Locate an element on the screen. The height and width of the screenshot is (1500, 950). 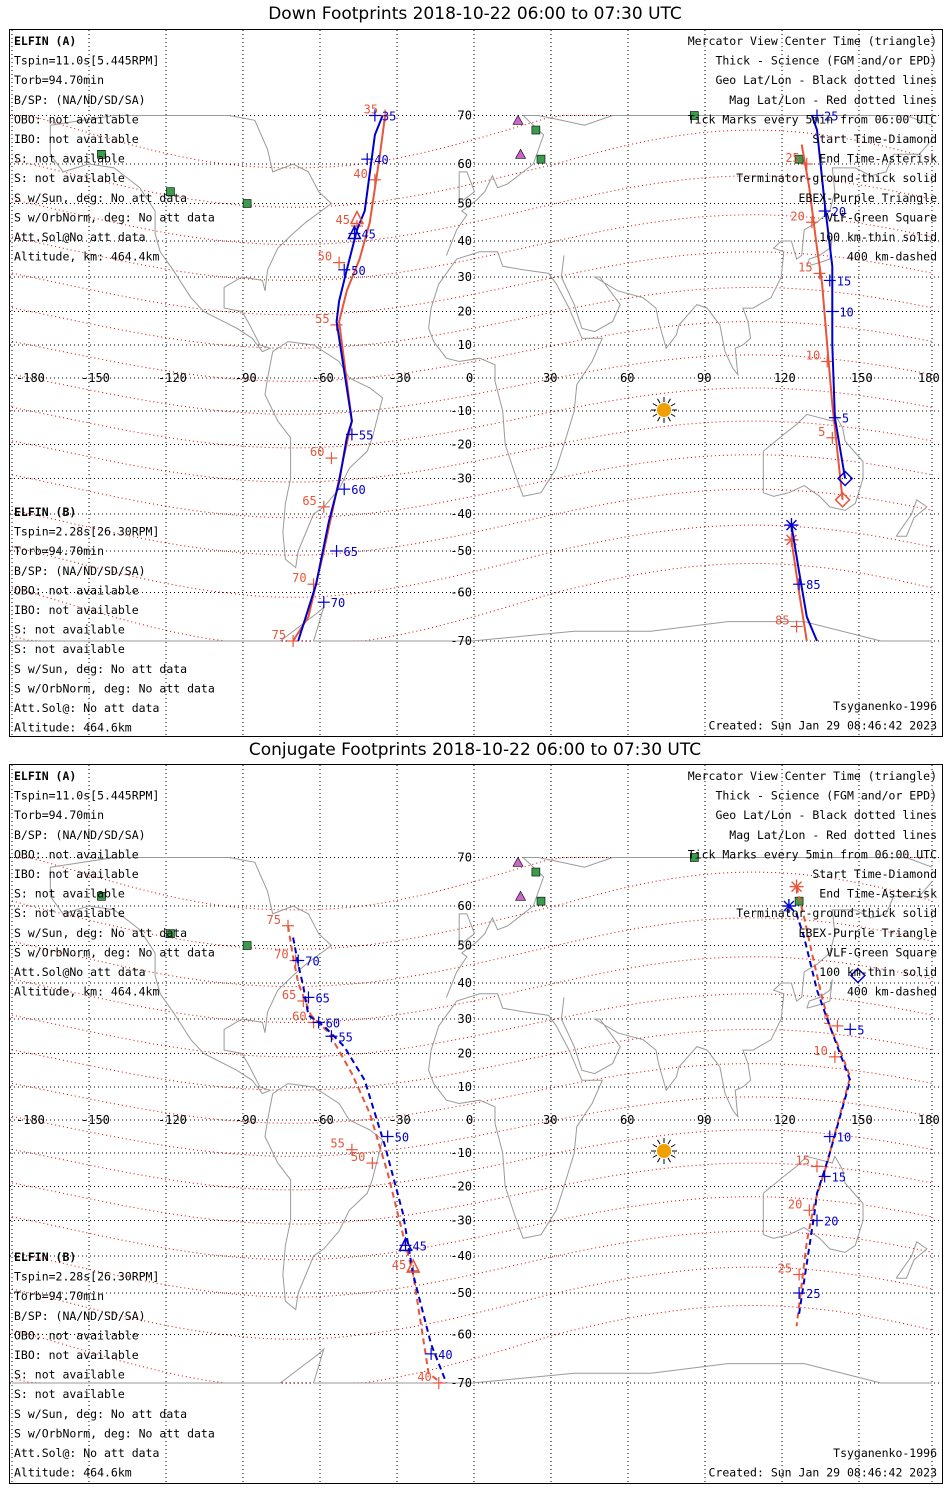
elfin-b-line: S w/OrbNorm, deg: No att data is located at coordinates (114, 1433).